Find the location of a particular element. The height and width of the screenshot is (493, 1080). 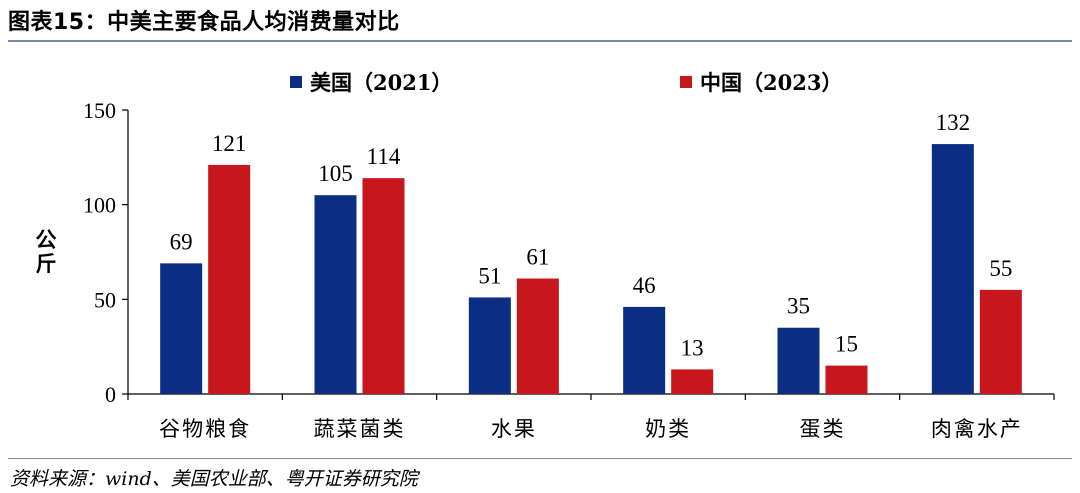

source-note: 资料来源：wind、美国农业部、粤开证券研究院 is located at coordinates (214, 479).